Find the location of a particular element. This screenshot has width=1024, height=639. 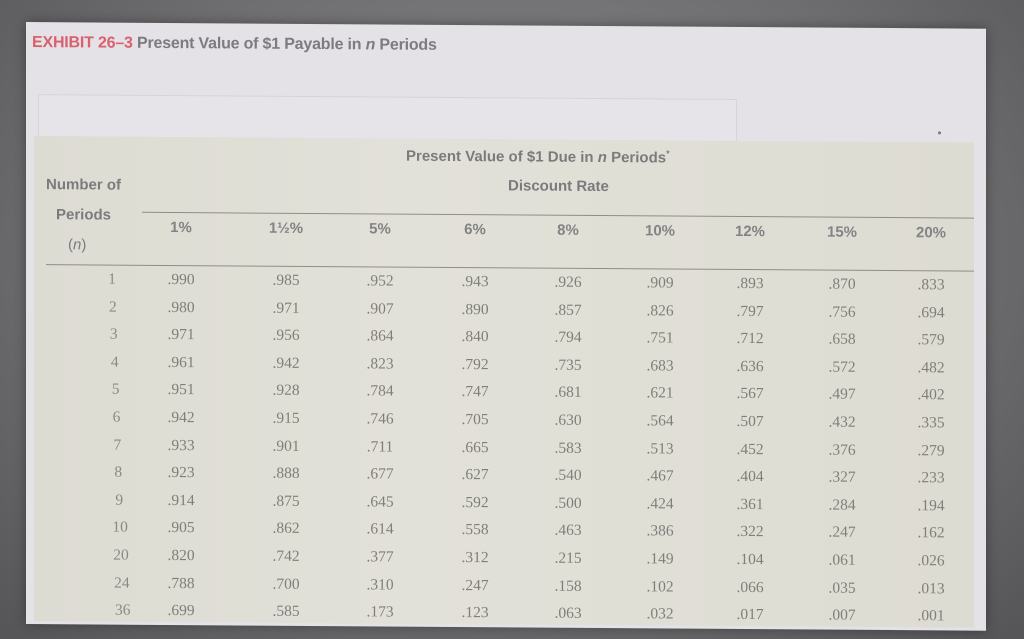

column-header: 1½% is located at coordinates (286, 228).